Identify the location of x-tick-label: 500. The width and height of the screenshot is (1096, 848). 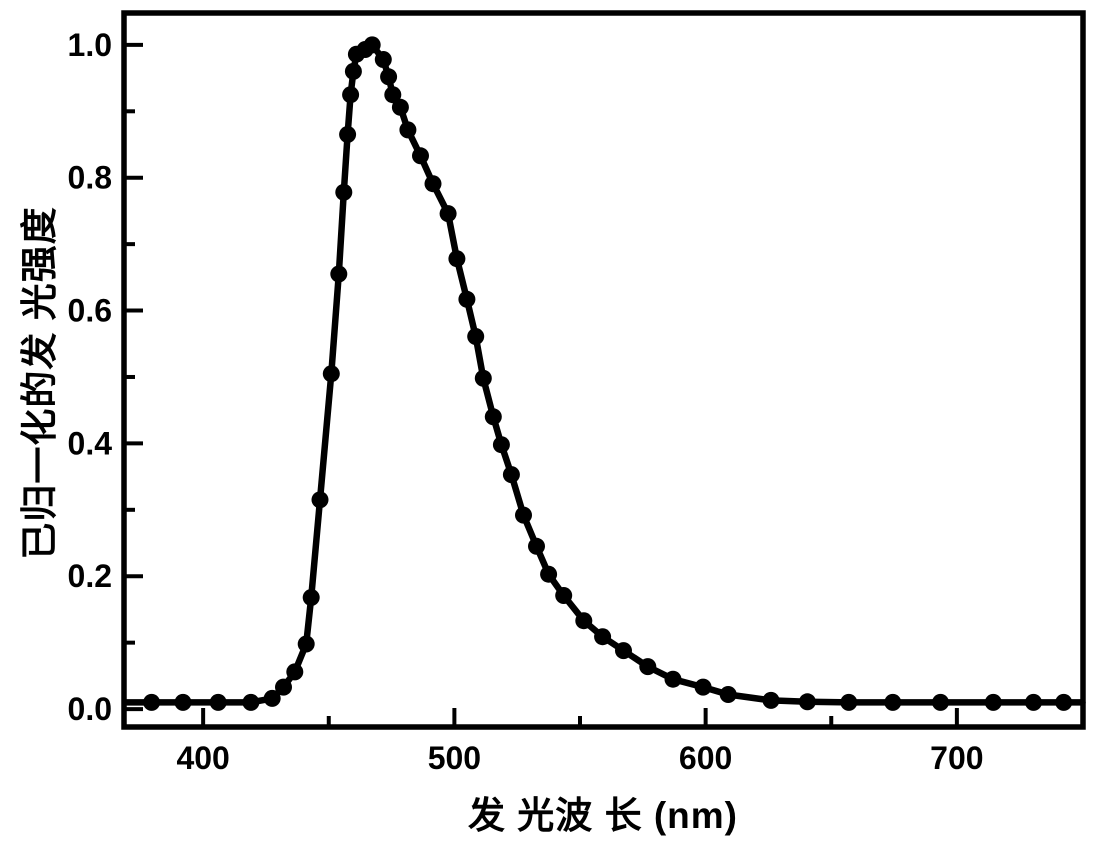
(454, 758).